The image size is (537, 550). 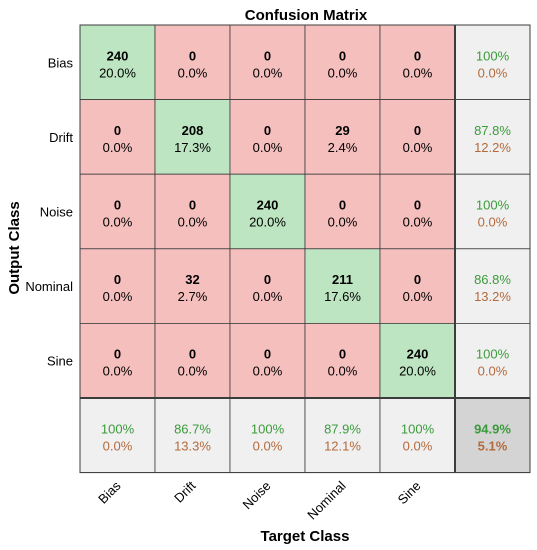 What do you see at coordinates (342, 130) in the screenshot?
I see `cell-count: 29` at bounding box center [342, 130].